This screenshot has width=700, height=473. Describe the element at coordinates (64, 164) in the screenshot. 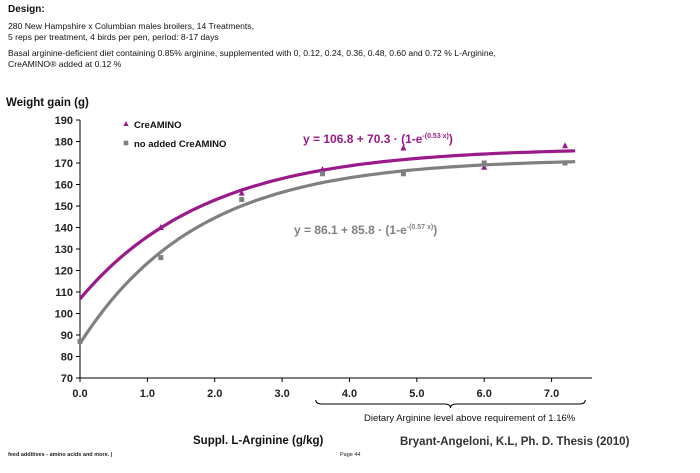

I see `y-tick-label: 170` at that location.